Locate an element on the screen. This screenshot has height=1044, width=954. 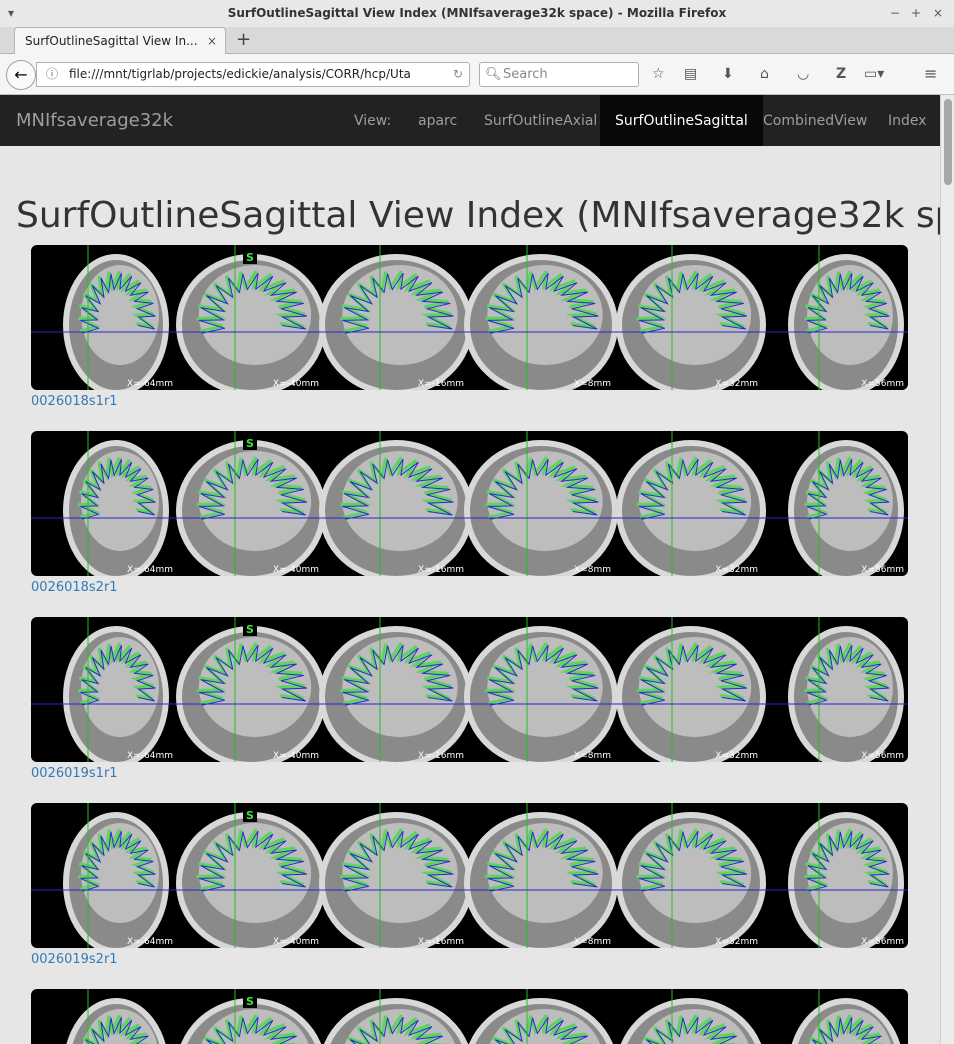
bookmark-star: ☆ is located at coordinates (658, 74).